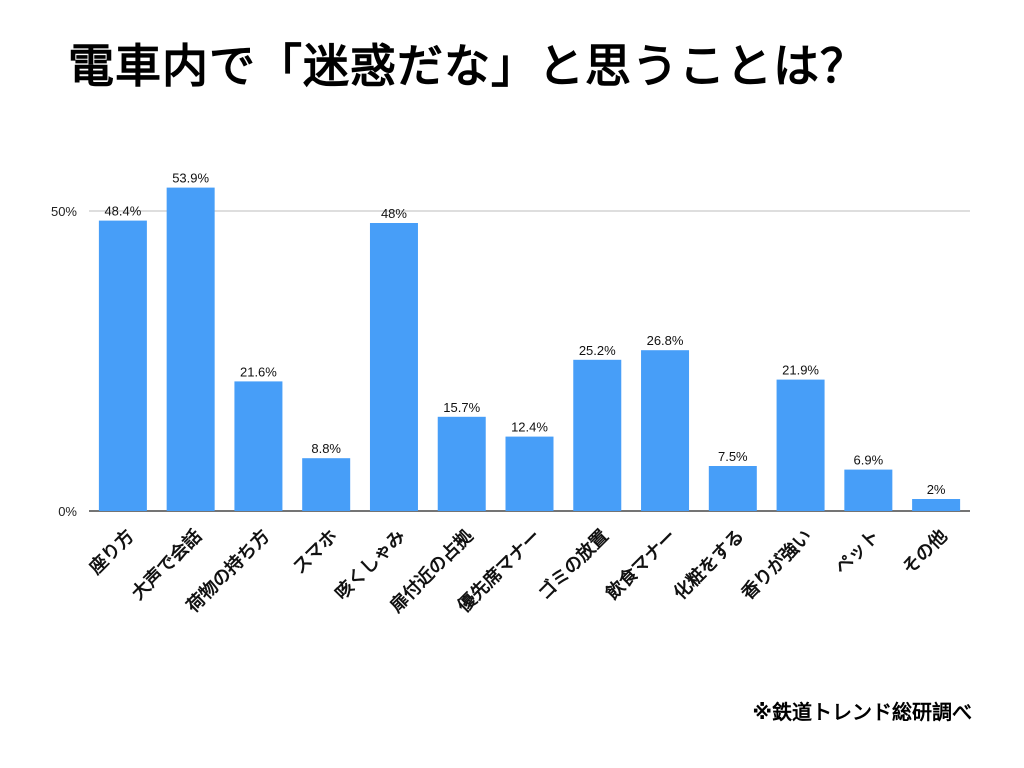 Image resolution: width=1024 pixels, height=768 pixels. What do you see at coordinates (641, 565) in the screenshot?
I see `category-label: 飲食マナー` at bounding box center [641, 565].